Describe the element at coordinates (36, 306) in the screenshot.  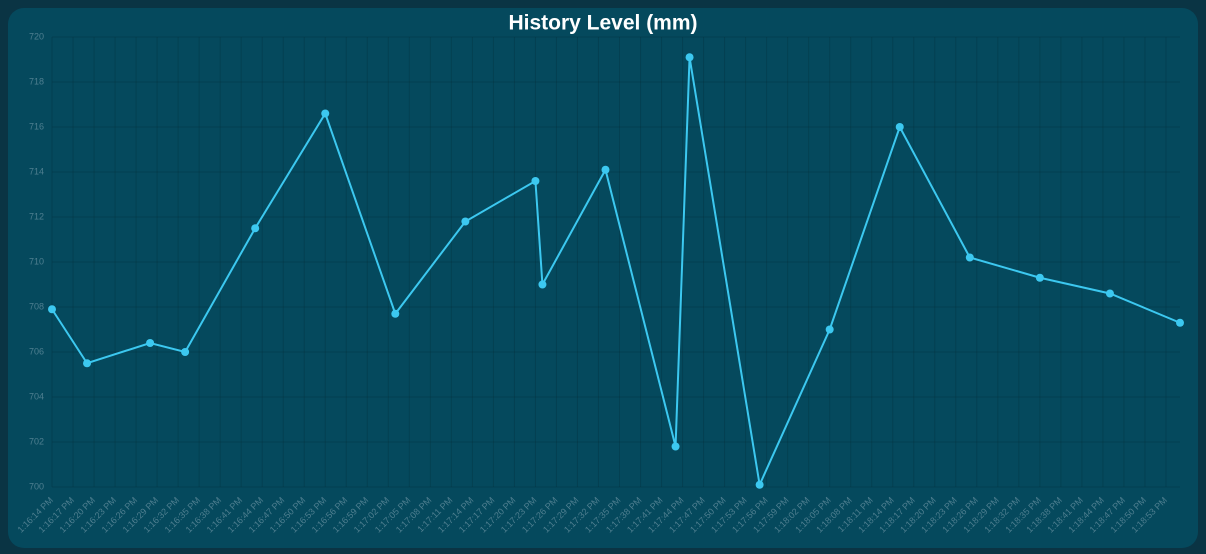
I see `y-tick-label: 708` at that location.